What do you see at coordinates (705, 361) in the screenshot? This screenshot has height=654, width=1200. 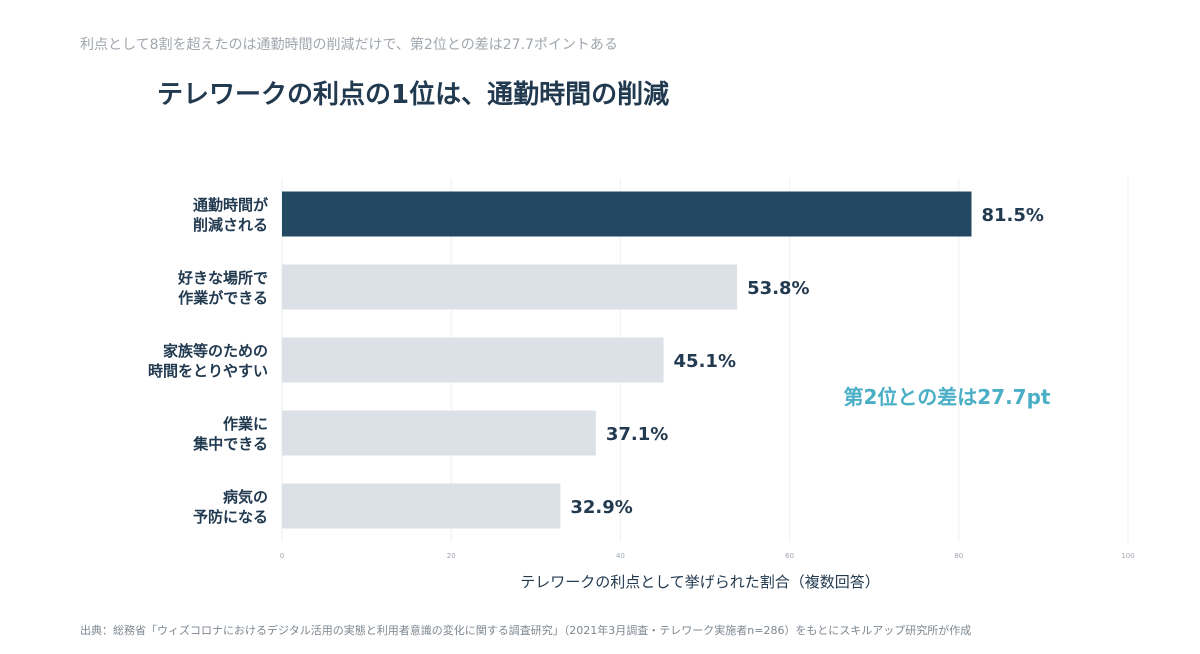 I see `value-label: 45.1%` at bounding box center [705, 361].